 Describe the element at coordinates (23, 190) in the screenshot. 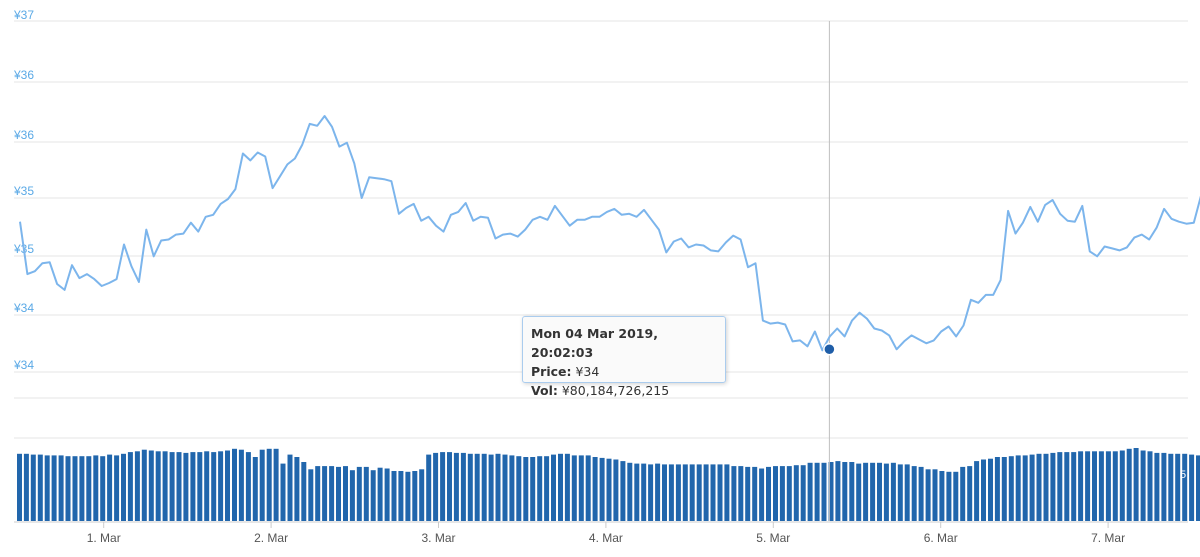

I see `y-axis-labels: ¥37¥36¥36¥35¥35¥34¥34` at that location.